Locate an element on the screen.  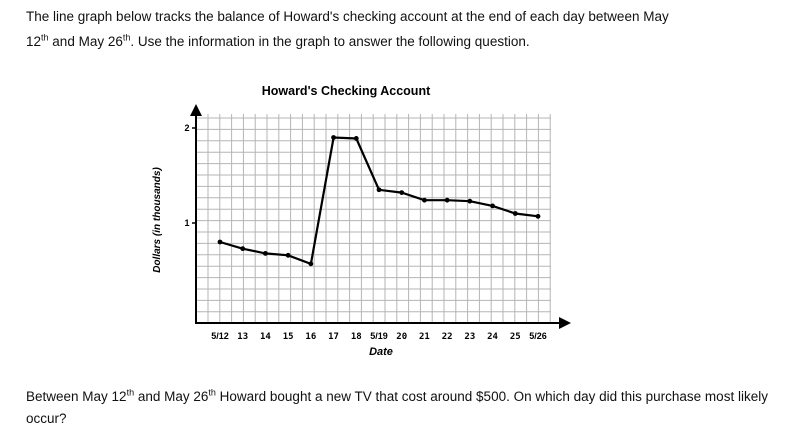
x-axis-label: Date is located at coordinates (381, 352).